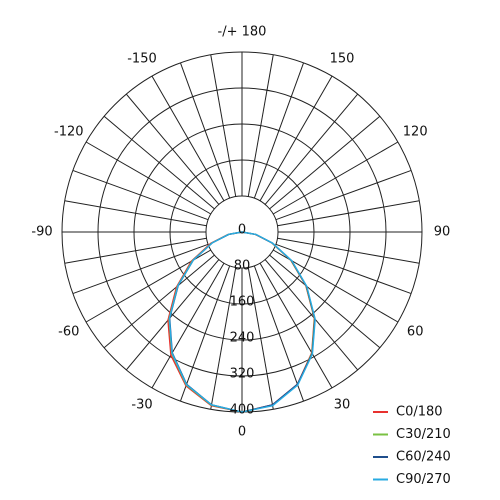 The width and height of the screenshot is (500, 500). What do you see at coordinates (423, 457) in the screenshot?
I see `legend-label: C60/240` at bounding box center [423, 457].